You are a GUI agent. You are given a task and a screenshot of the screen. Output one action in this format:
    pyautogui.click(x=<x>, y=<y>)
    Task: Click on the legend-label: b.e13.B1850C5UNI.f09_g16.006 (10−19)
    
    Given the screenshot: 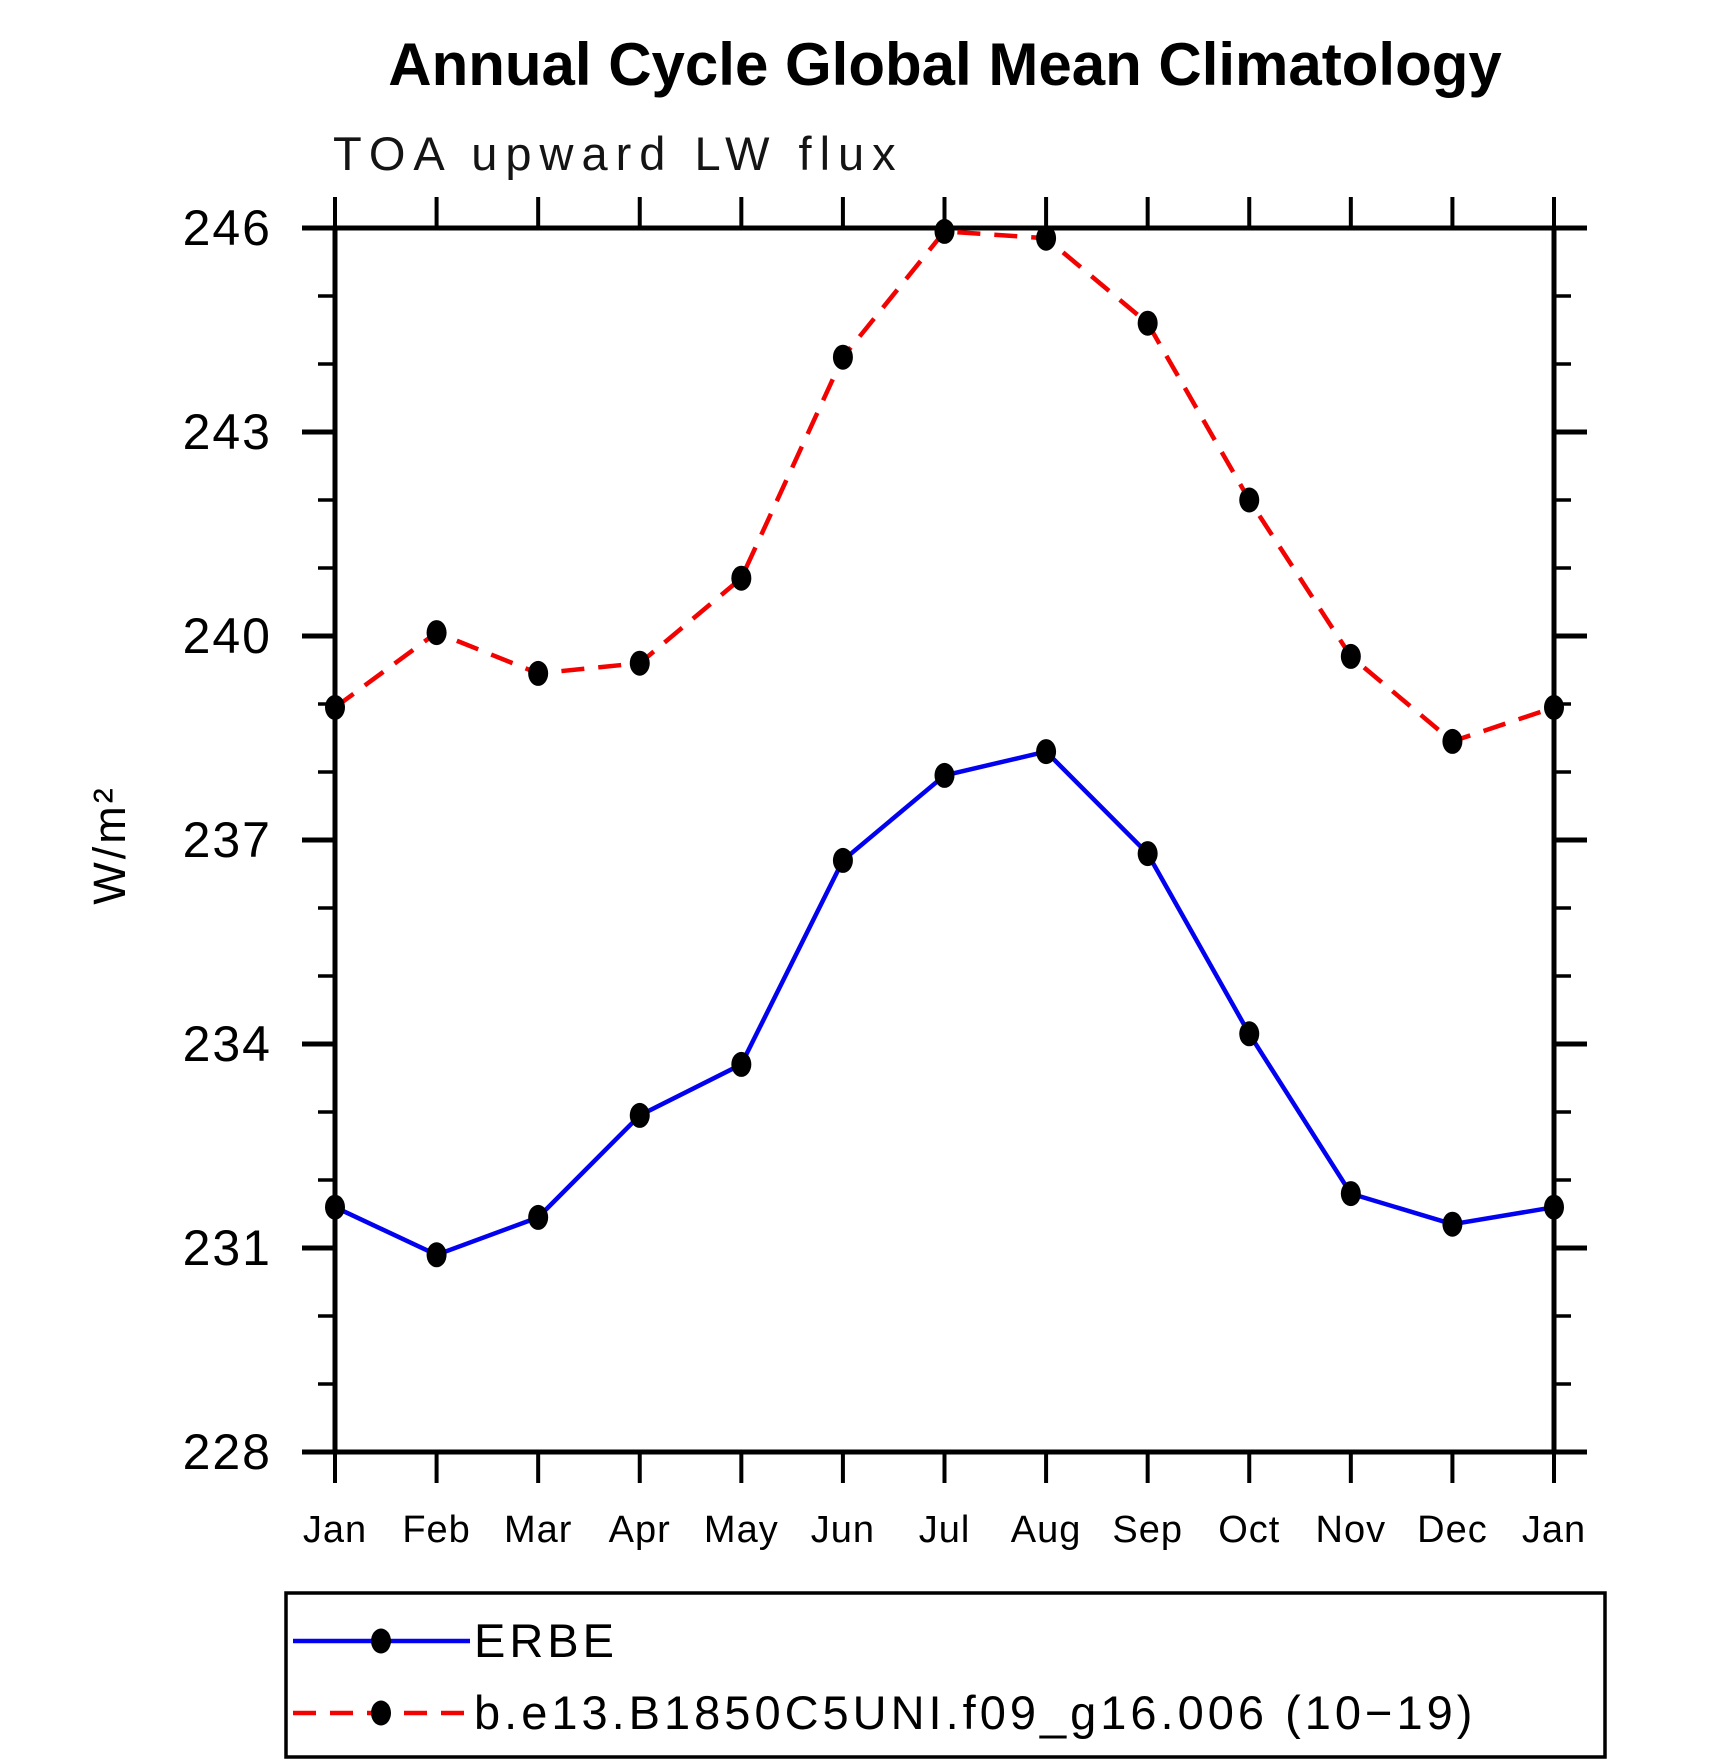 What is the action you would take?
    pyautogui.click(x=975, y=1712)
    